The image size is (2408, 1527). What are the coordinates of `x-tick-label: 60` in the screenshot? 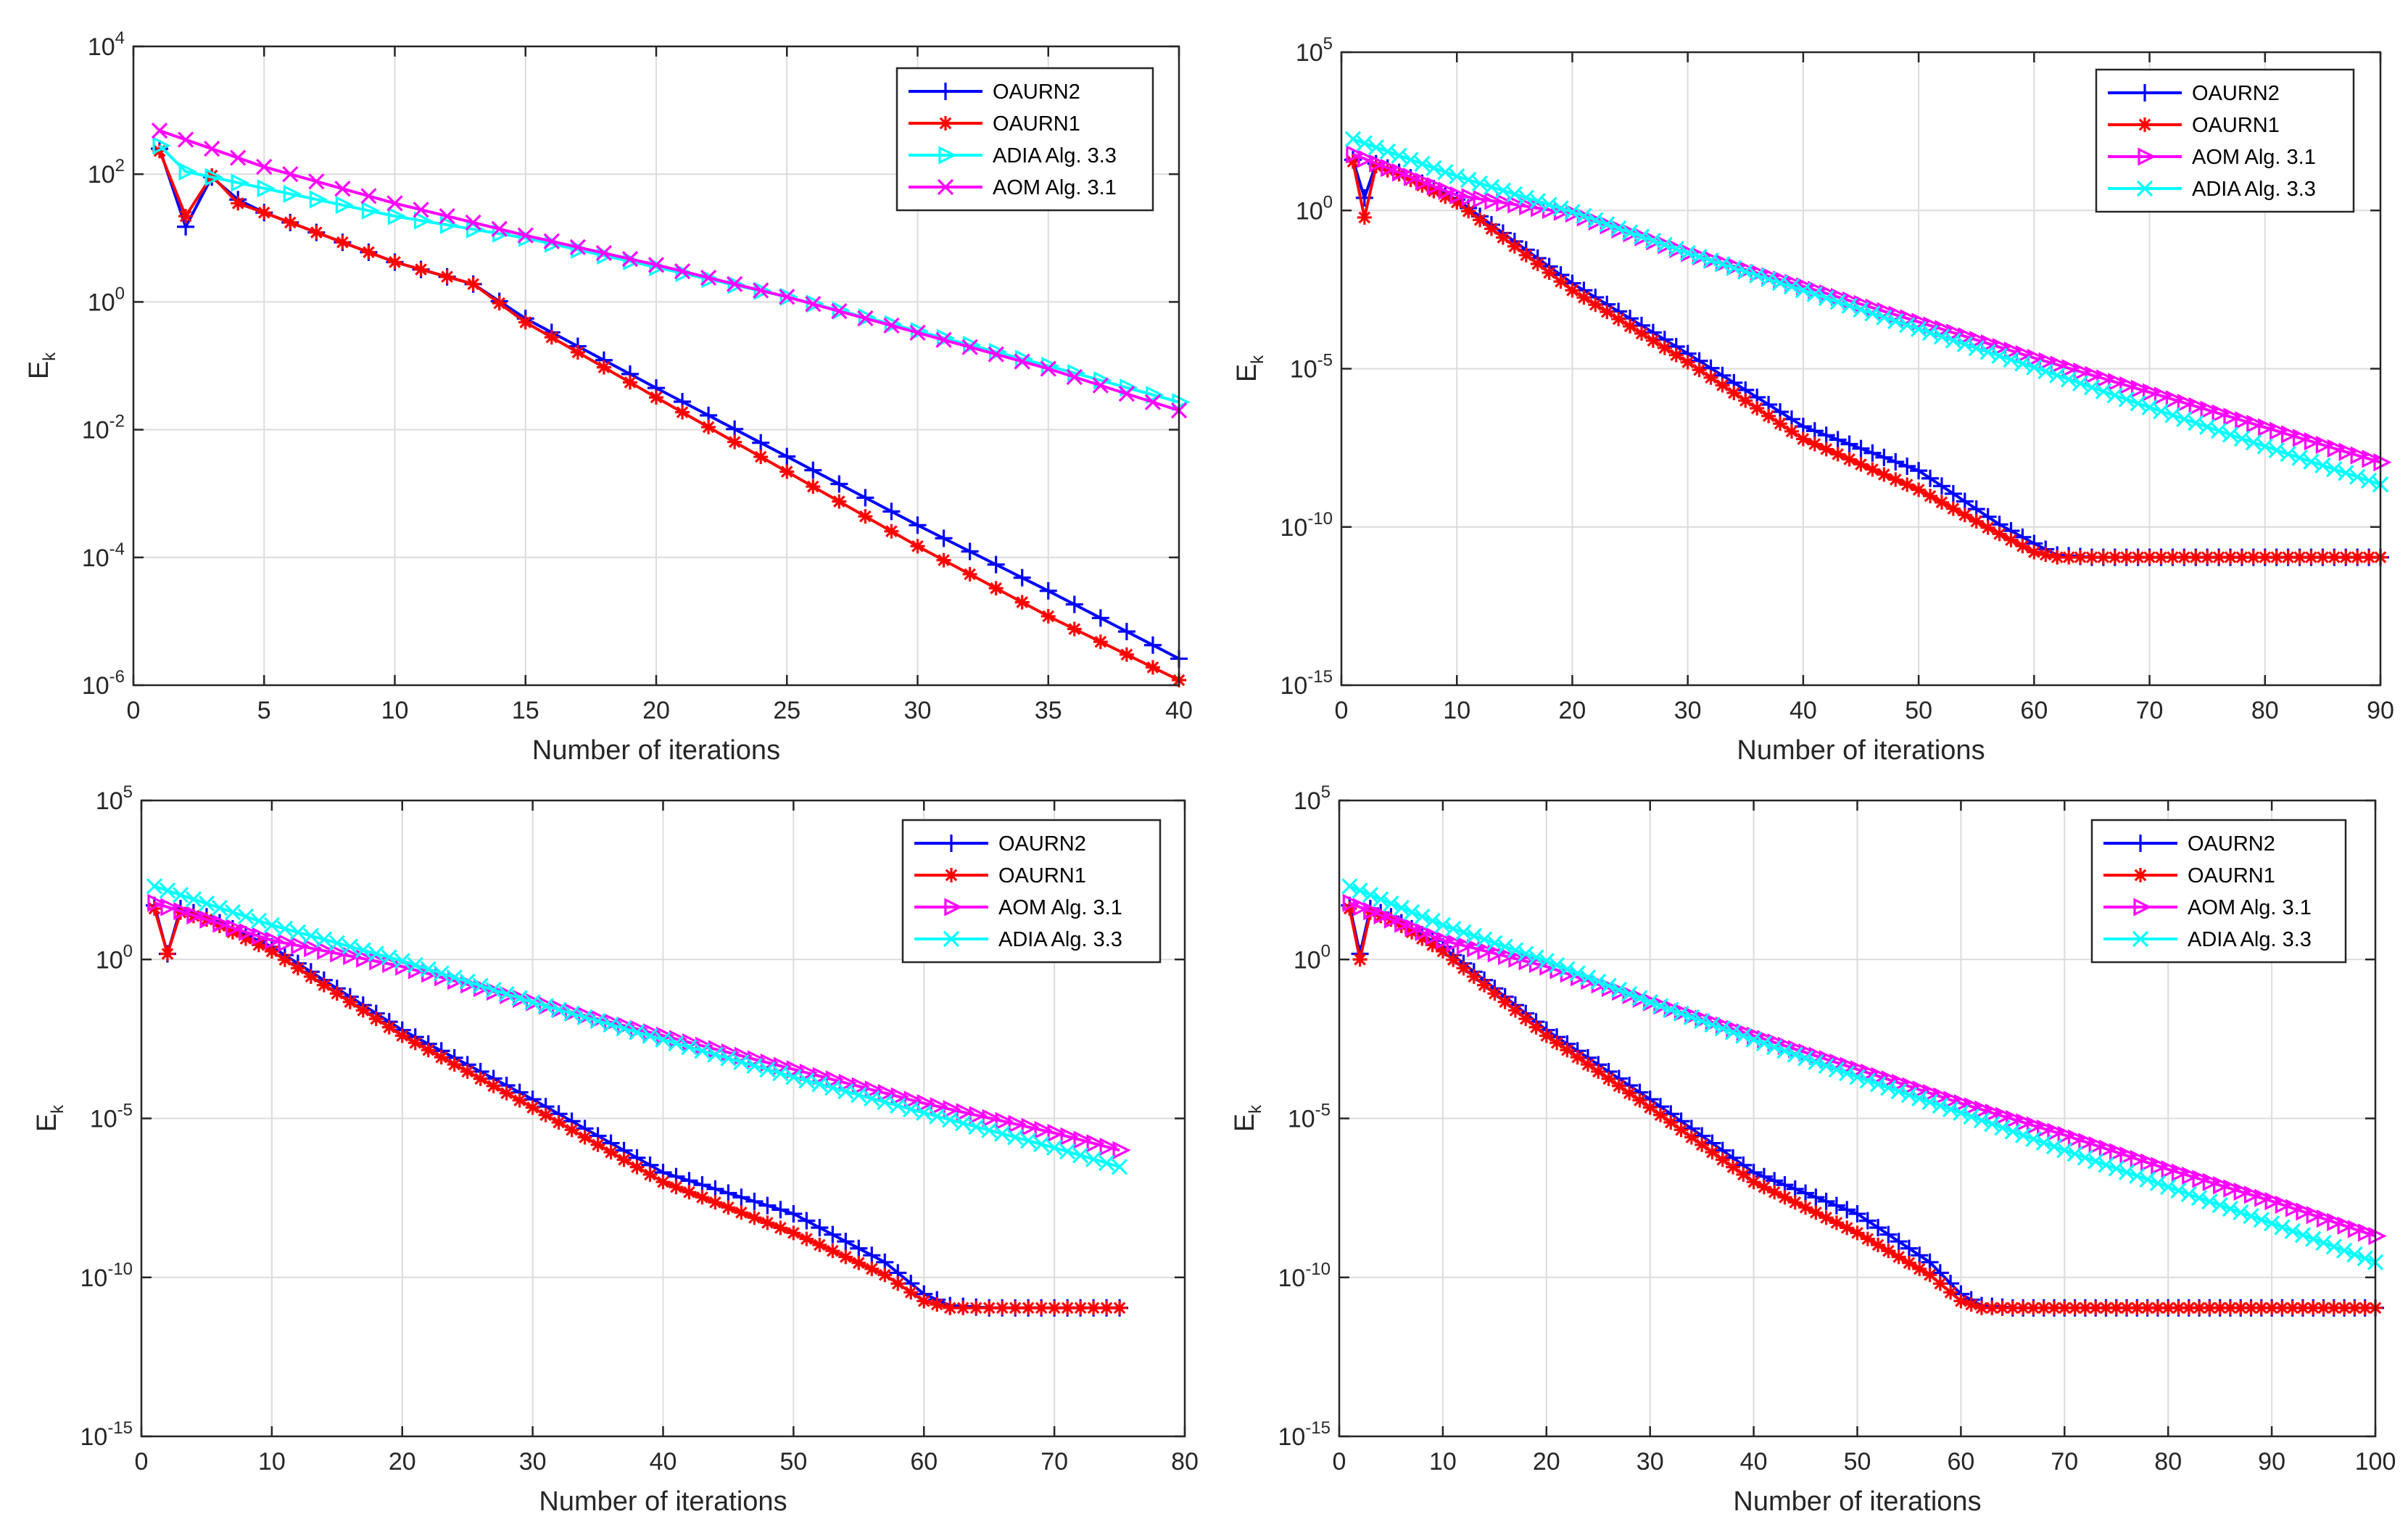 It's located at (924, 1462).